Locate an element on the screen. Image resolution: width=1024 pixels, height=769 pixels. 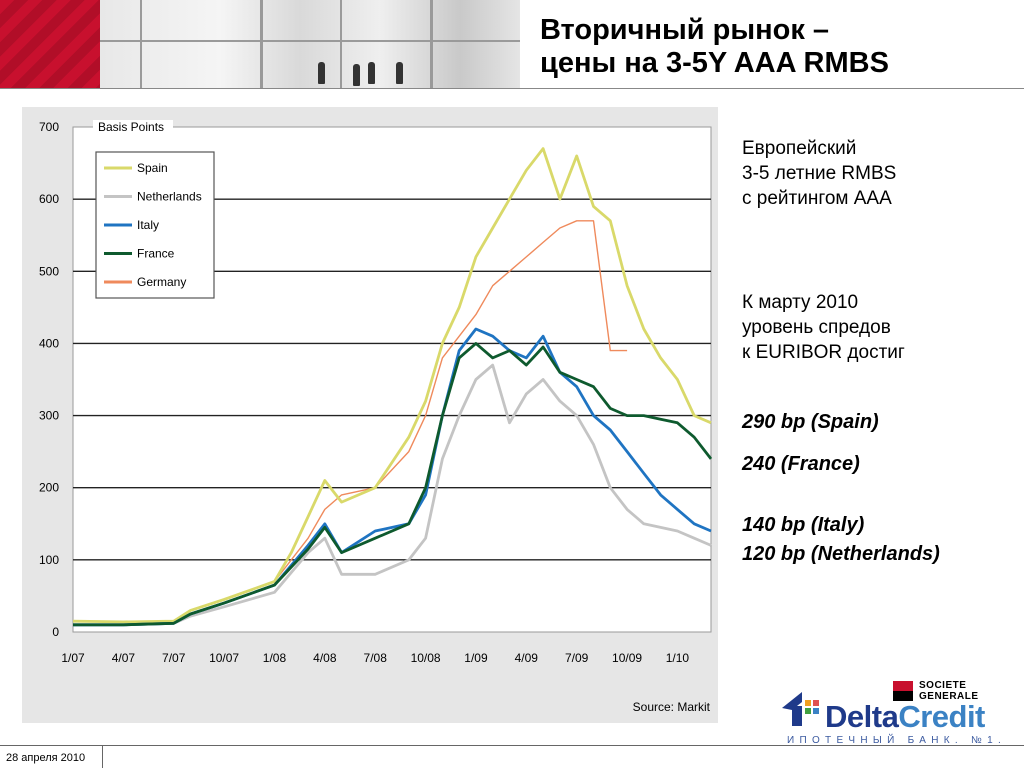
x-tick-1-08: 1/08 is located at coordinates (275, 658).